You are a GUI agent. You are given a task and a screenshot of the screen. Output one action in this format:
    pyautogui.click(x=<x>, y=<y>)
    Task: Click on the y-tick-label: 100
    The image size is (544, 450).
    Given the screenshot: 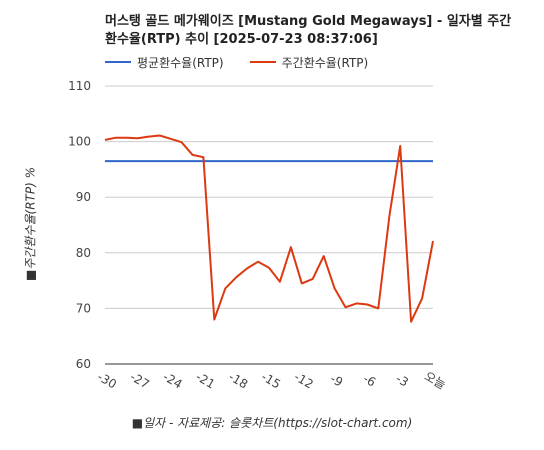 What is the action you would take?
    pyautogui.click(x=79, y=142)
    